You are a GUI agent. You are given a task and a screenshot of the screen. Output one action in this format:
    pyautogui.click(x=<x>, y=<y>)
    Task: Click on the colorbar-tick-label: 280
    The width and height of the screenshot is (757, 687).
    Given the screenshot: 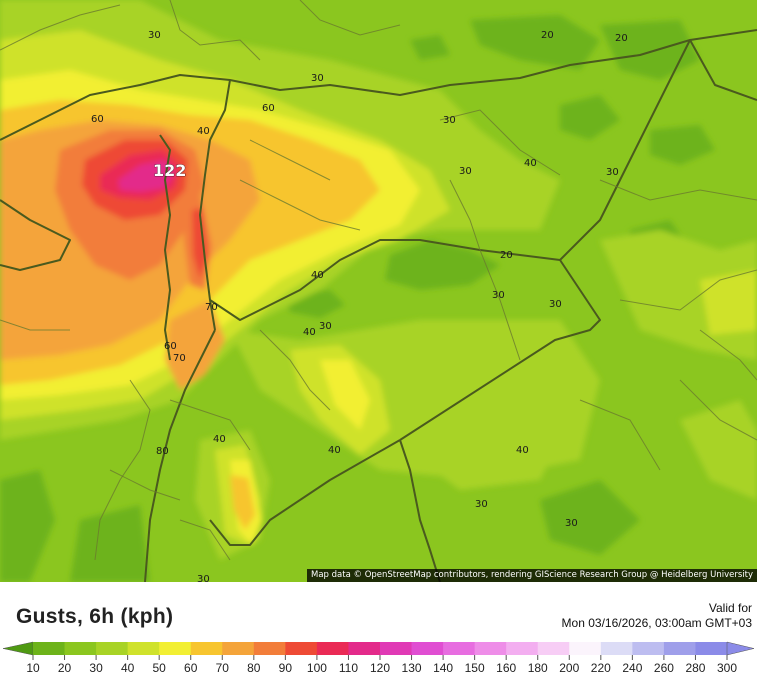 What is the action you would take?
    pyautogui.click(x=695, y=668)
    